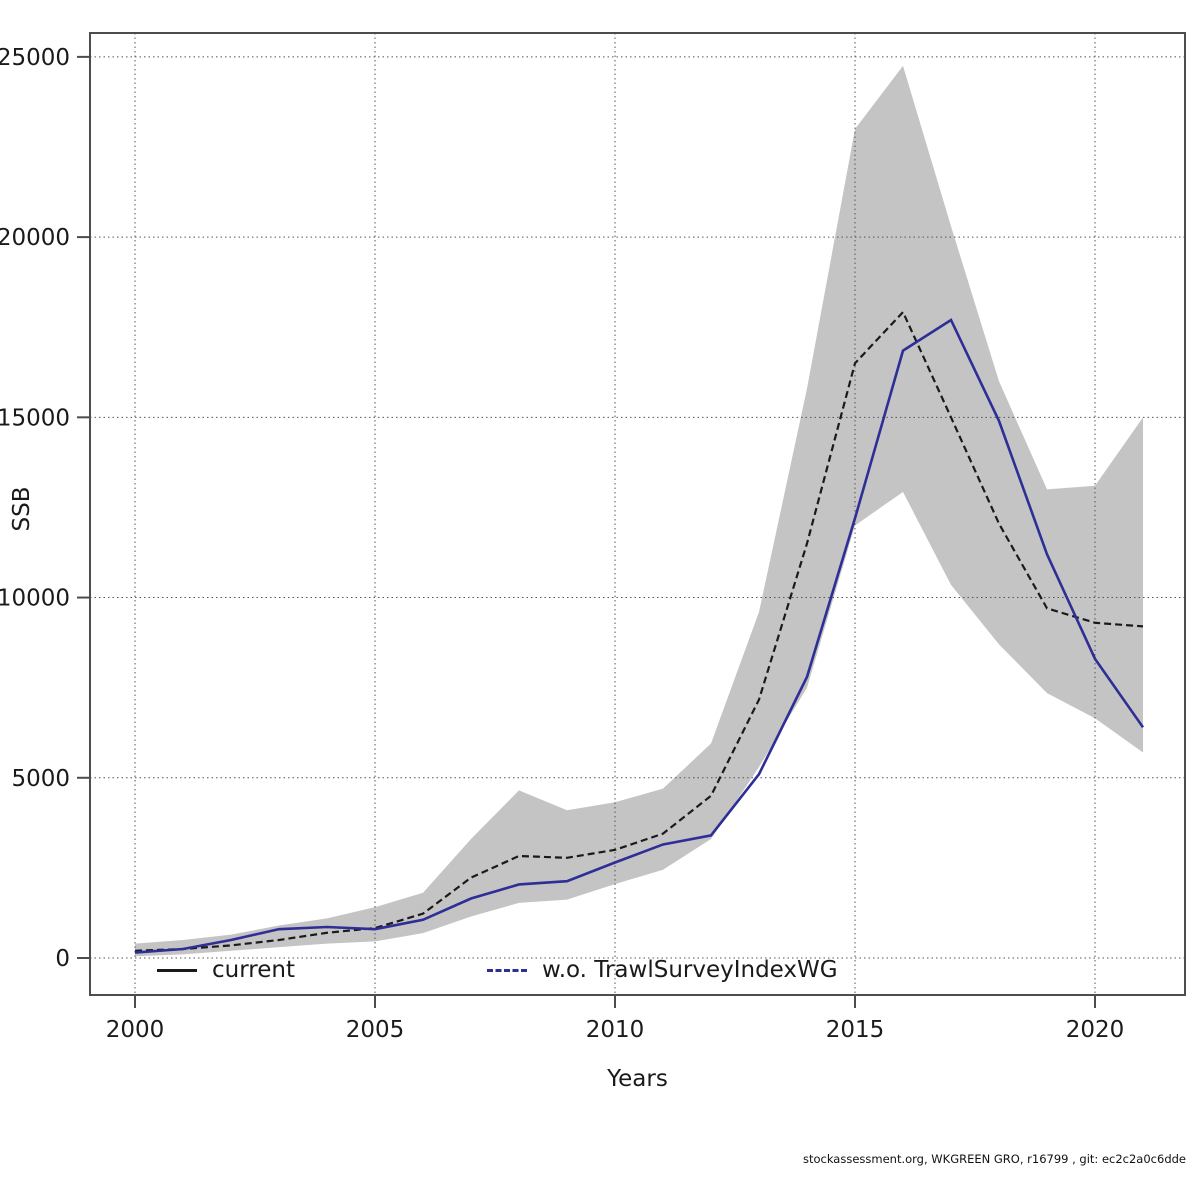 Image resolution: width=1200 pixels, height=1200 pixels. I want to click on legend-line-swatch-wo-trawlsurveyindexwg, so click(507, 970).